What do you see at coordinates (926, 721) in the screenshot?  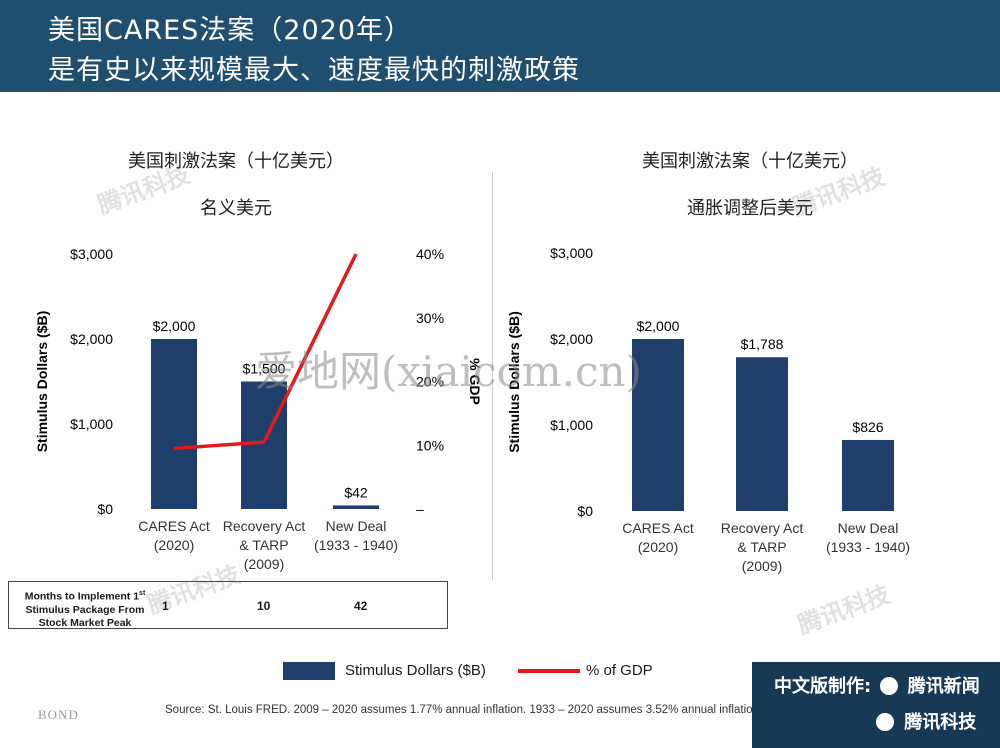 I see `brand-tech: 腾讯科技` at bounding box center [926, 721].